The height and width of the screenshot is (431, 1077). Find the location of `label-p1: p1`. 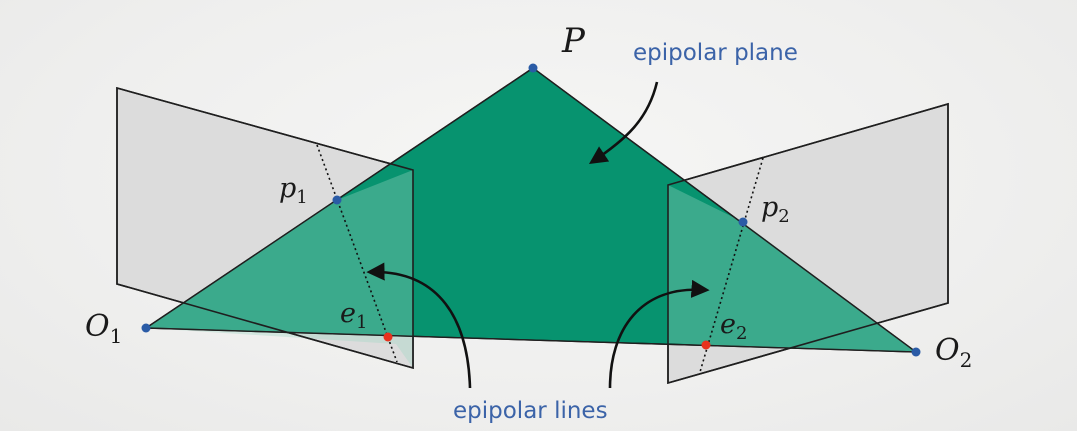

label-p1: p1 is located at coordinates (293, 190).